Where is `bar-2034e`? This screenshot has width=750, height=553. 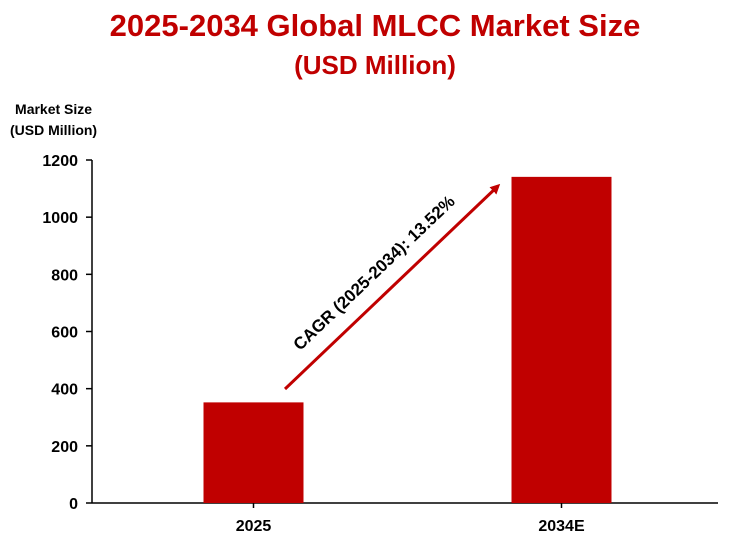 bar-2034e is located at coordinates (561, 339).